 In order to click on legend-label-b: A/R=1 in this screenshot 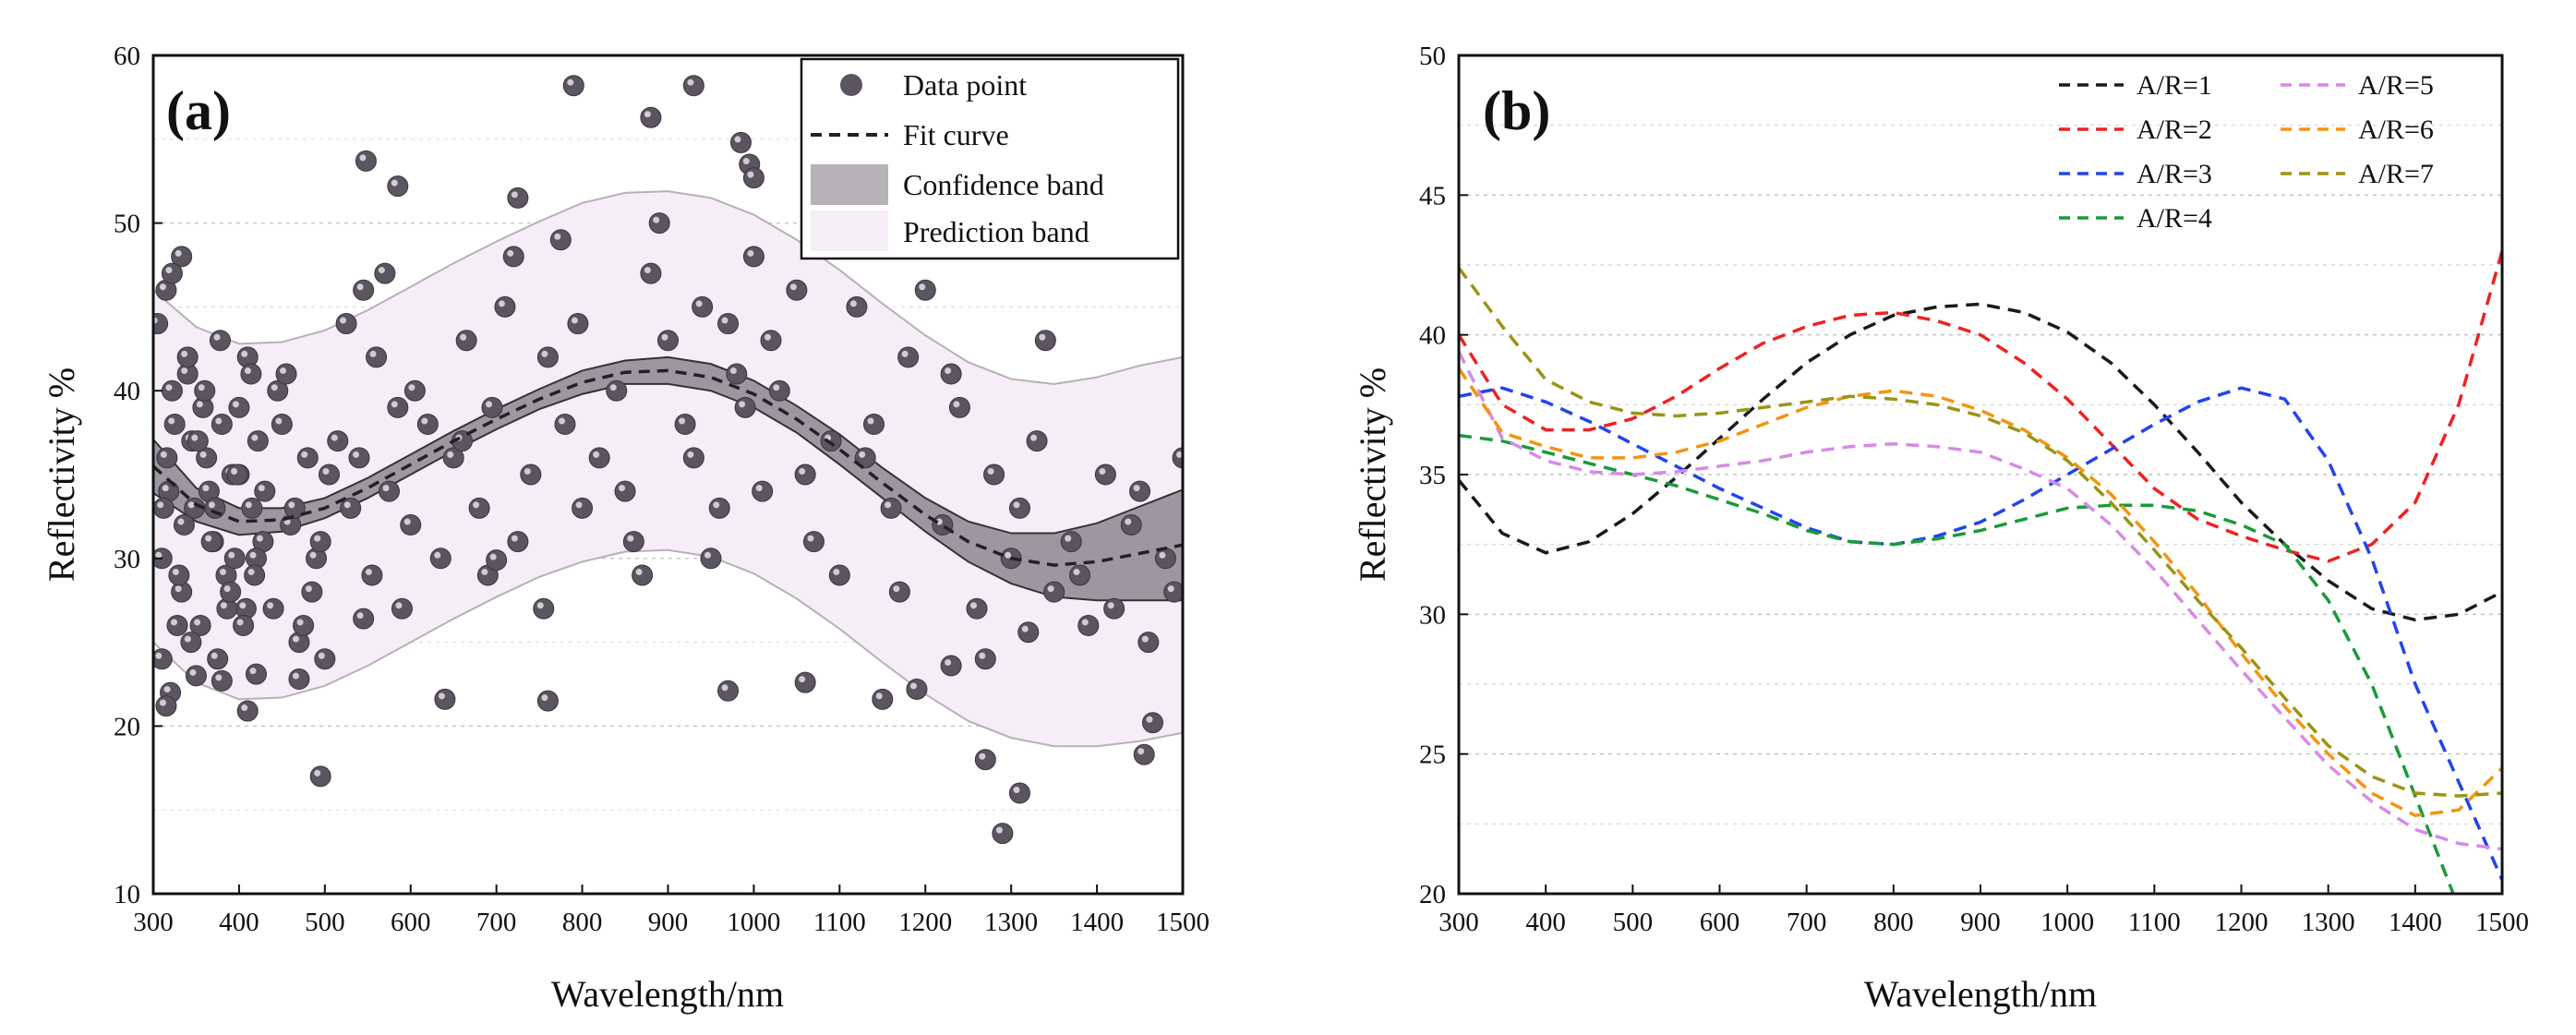, I will do `click(2174, 85)`.